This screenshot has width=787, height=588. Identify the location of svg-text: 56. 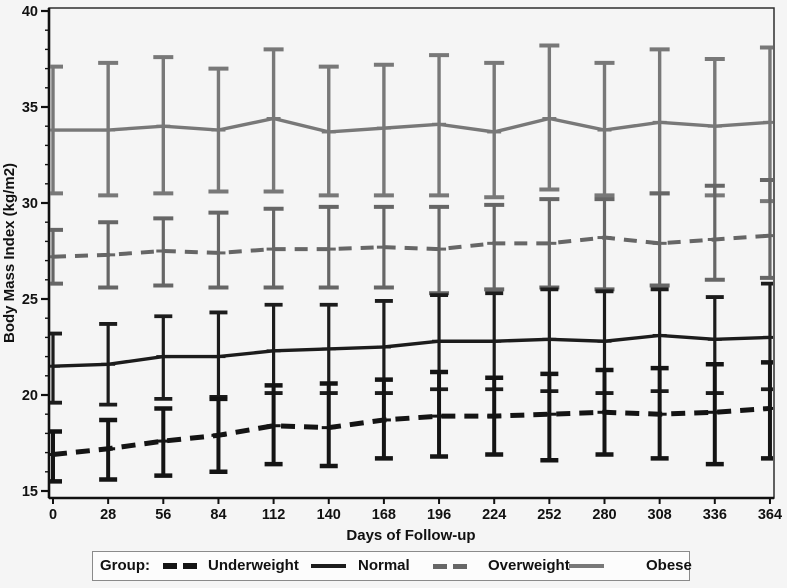
(163, 515).